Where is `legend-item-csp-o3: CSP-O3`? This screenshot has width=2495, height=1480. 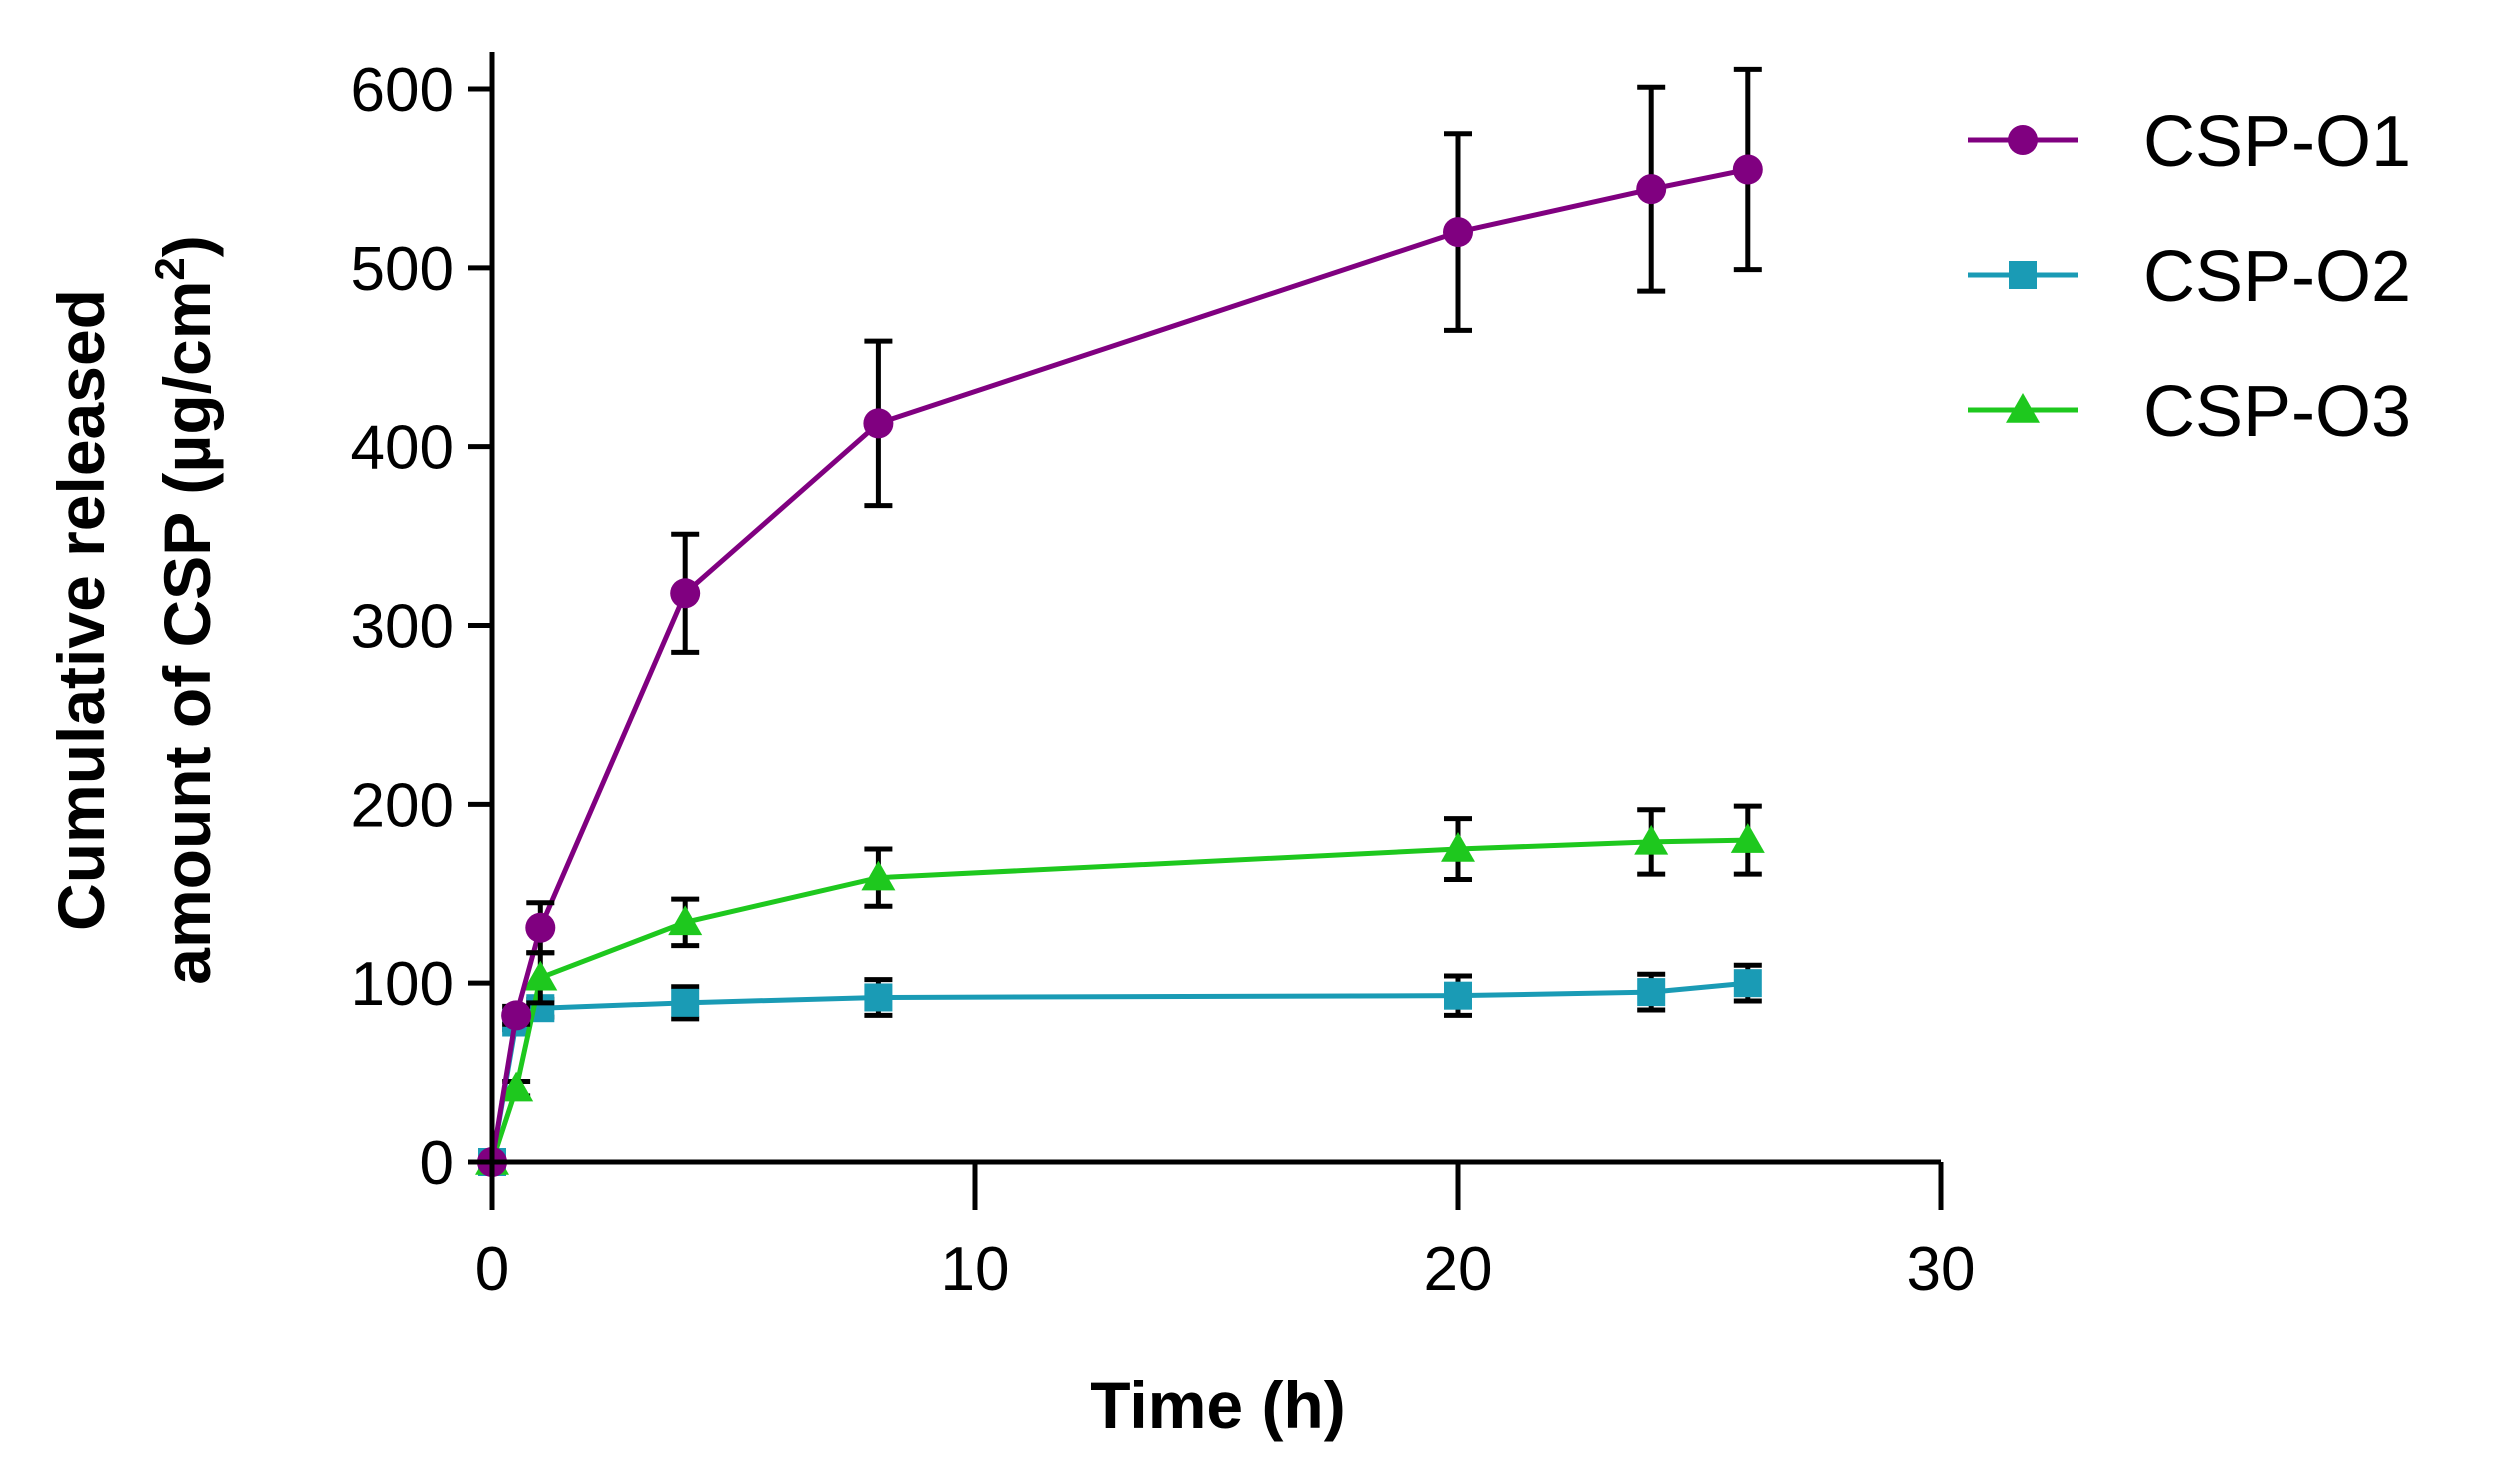 legend-item-csp-o3: CSP-O3 is located at coordinates (2189, 412).